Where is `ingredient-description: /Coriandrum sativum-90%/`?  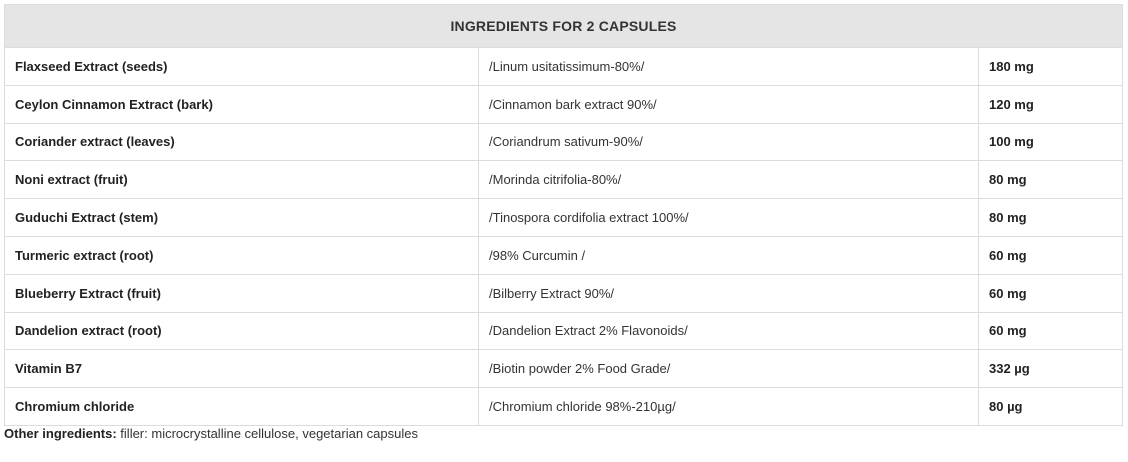
ingredient-description: /Coriandrum sativum-90%/ is located at coordinates (728, 142).